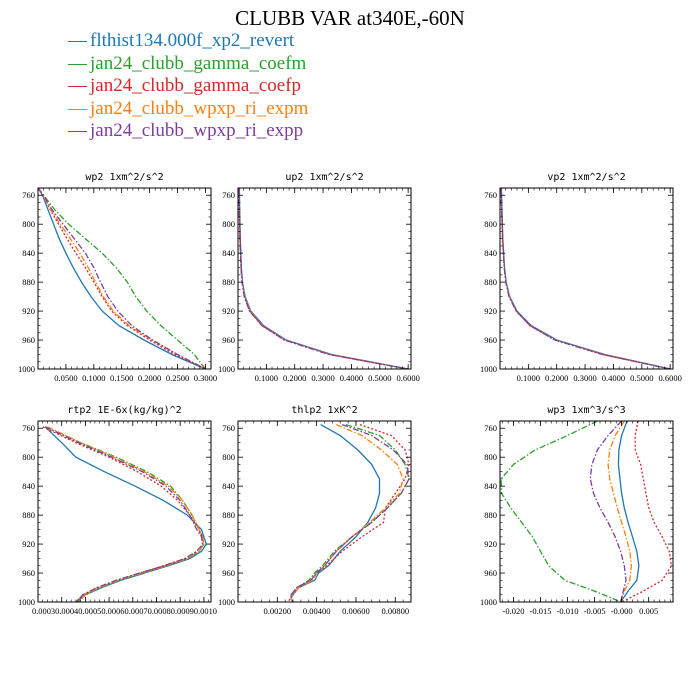 The image size is (700, 700). Describe the element at coordinates (490, 457) in the screenshot. I see `y-tick-label: 800` at that location.